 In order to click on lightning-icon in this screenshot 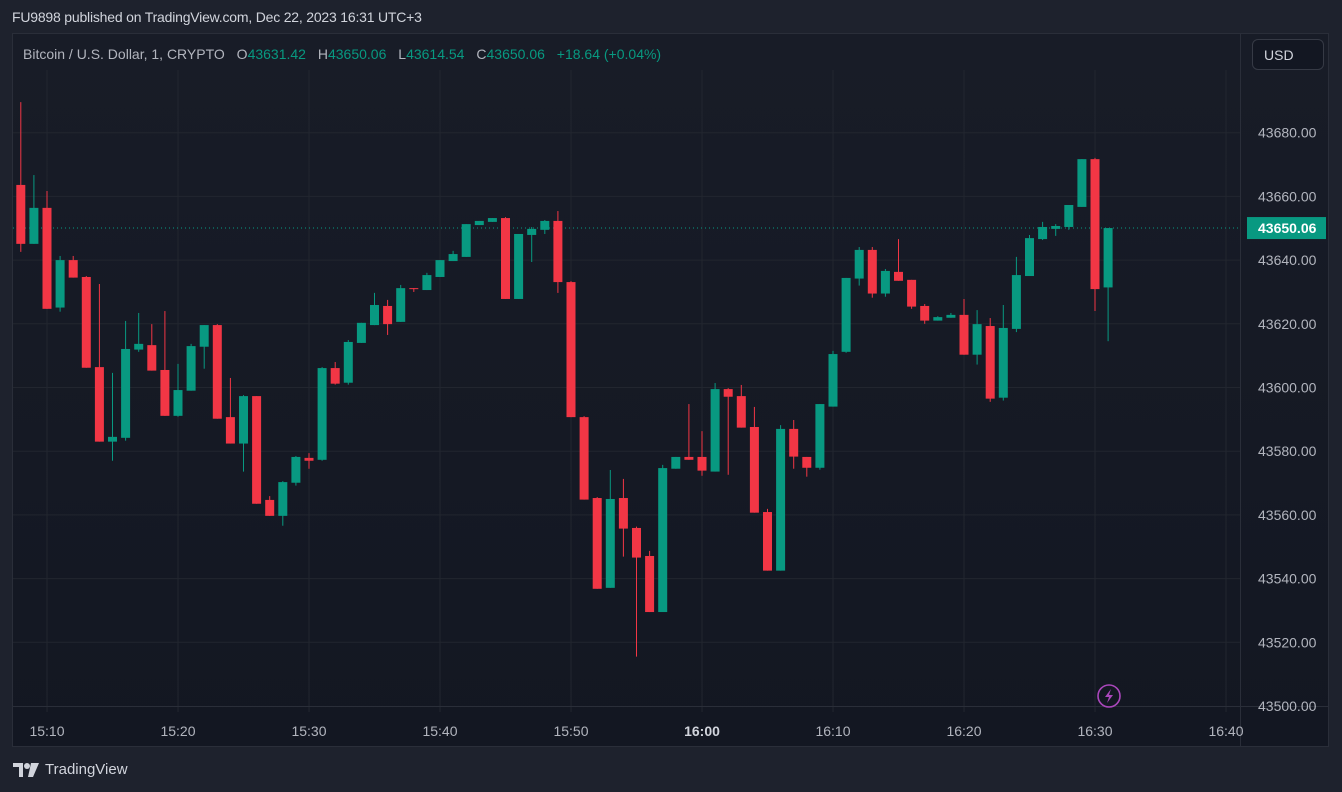, I will do `click(1109, 696)`.